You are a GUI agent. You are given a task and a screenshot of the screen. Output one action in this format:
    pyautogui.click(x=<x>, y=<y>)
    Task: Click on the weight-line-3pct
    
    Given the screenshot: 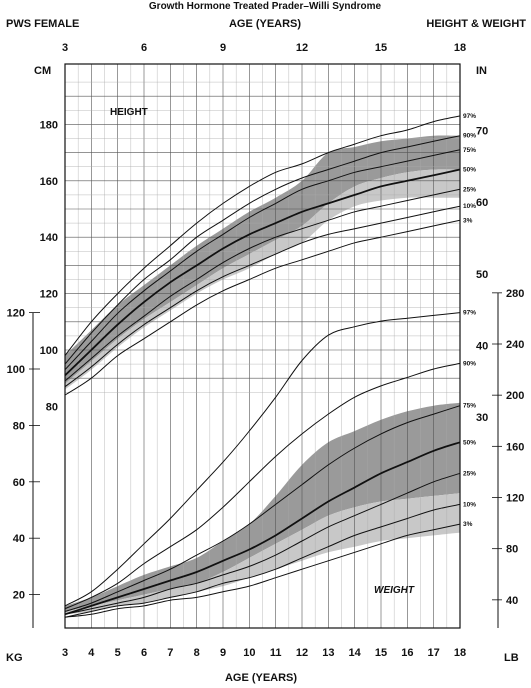 What is the action you would take?
    pyautogui.click(x=262, y=570)
    